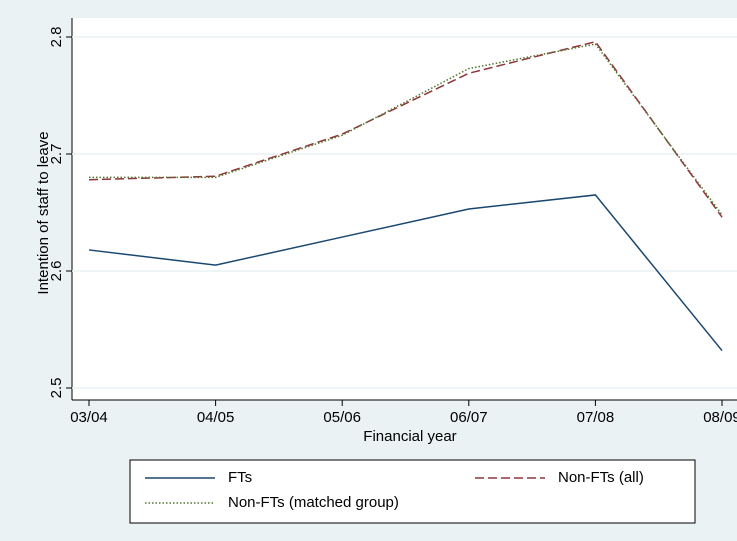  What do you see at coordinates (43, 212) in the screenshot?
I see `y-axis-label: Intention of staff to leave` at bounding box center [43, 212].